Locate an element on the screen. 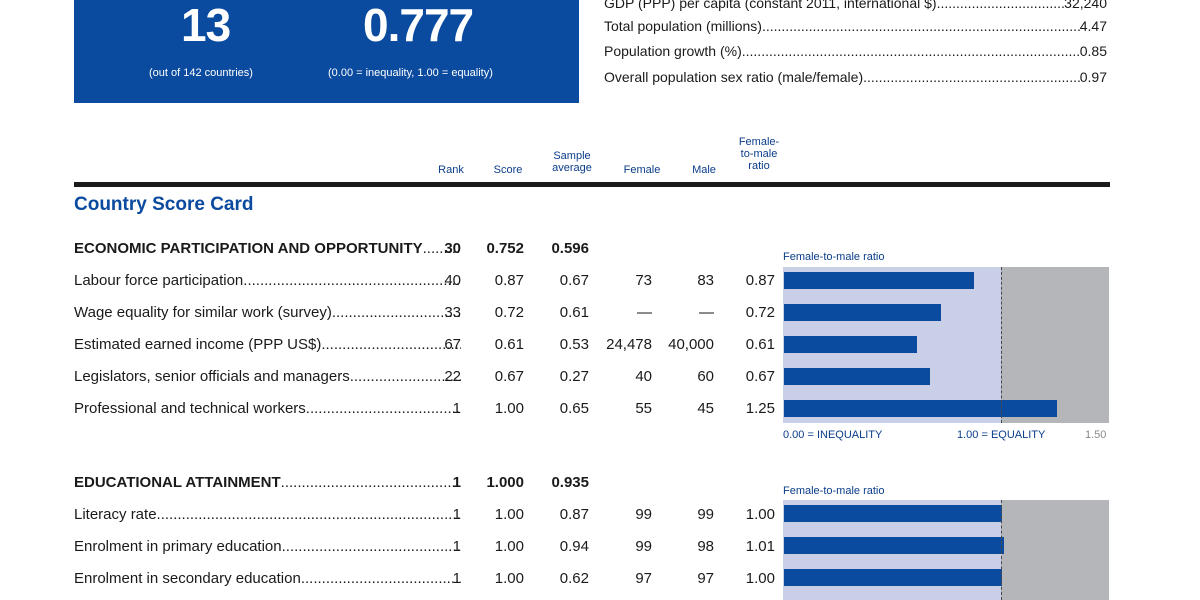  indicator-ratio: 1.25 is located at coordinates (760, 408).